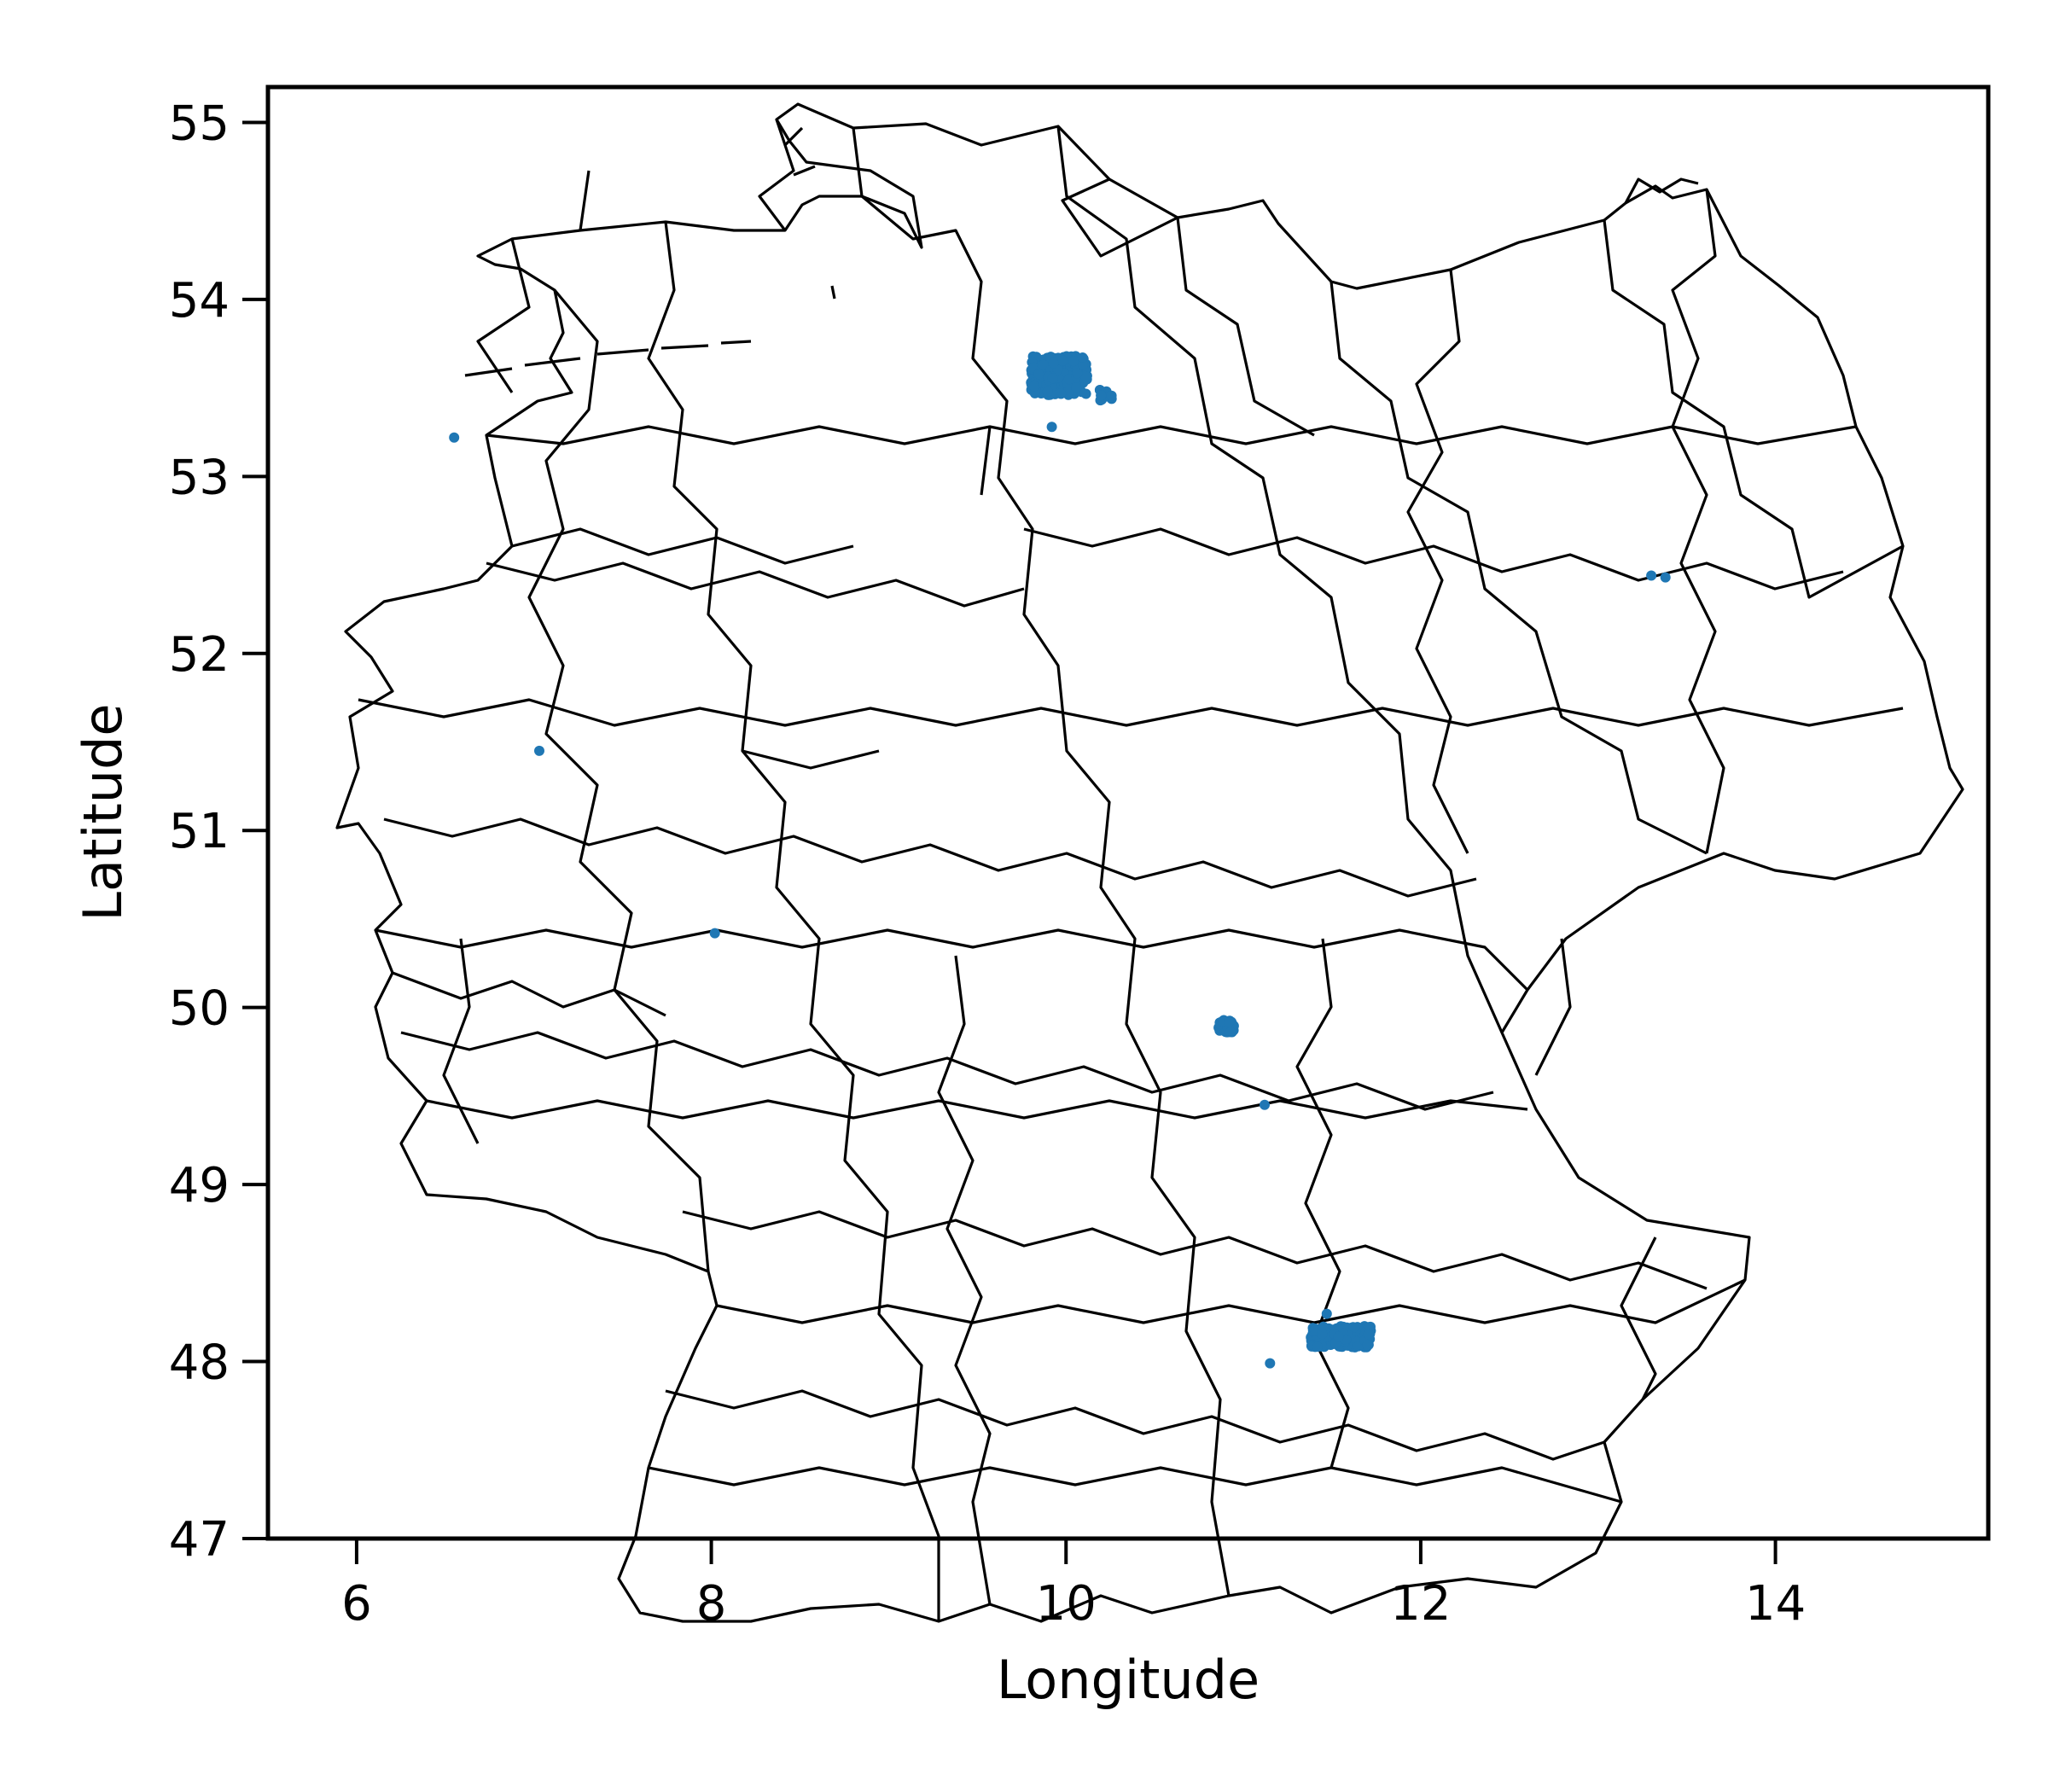  What do you see at coordinates (199, 1363) in the screenshot?
I see `y-tick-label: 48` at bounding box center [199, 1363].